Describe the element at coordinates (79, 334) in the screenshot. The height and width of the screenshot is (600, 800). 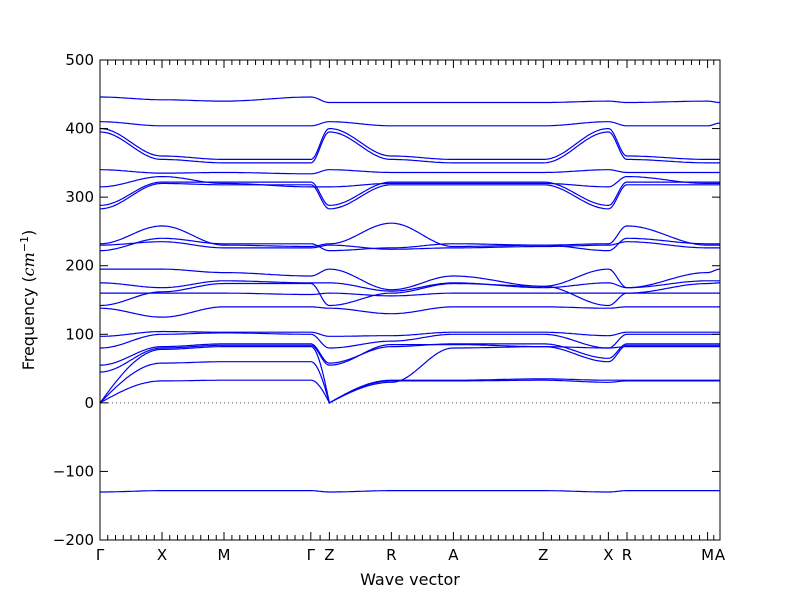
I see `y-tick-label: 100` at that location.